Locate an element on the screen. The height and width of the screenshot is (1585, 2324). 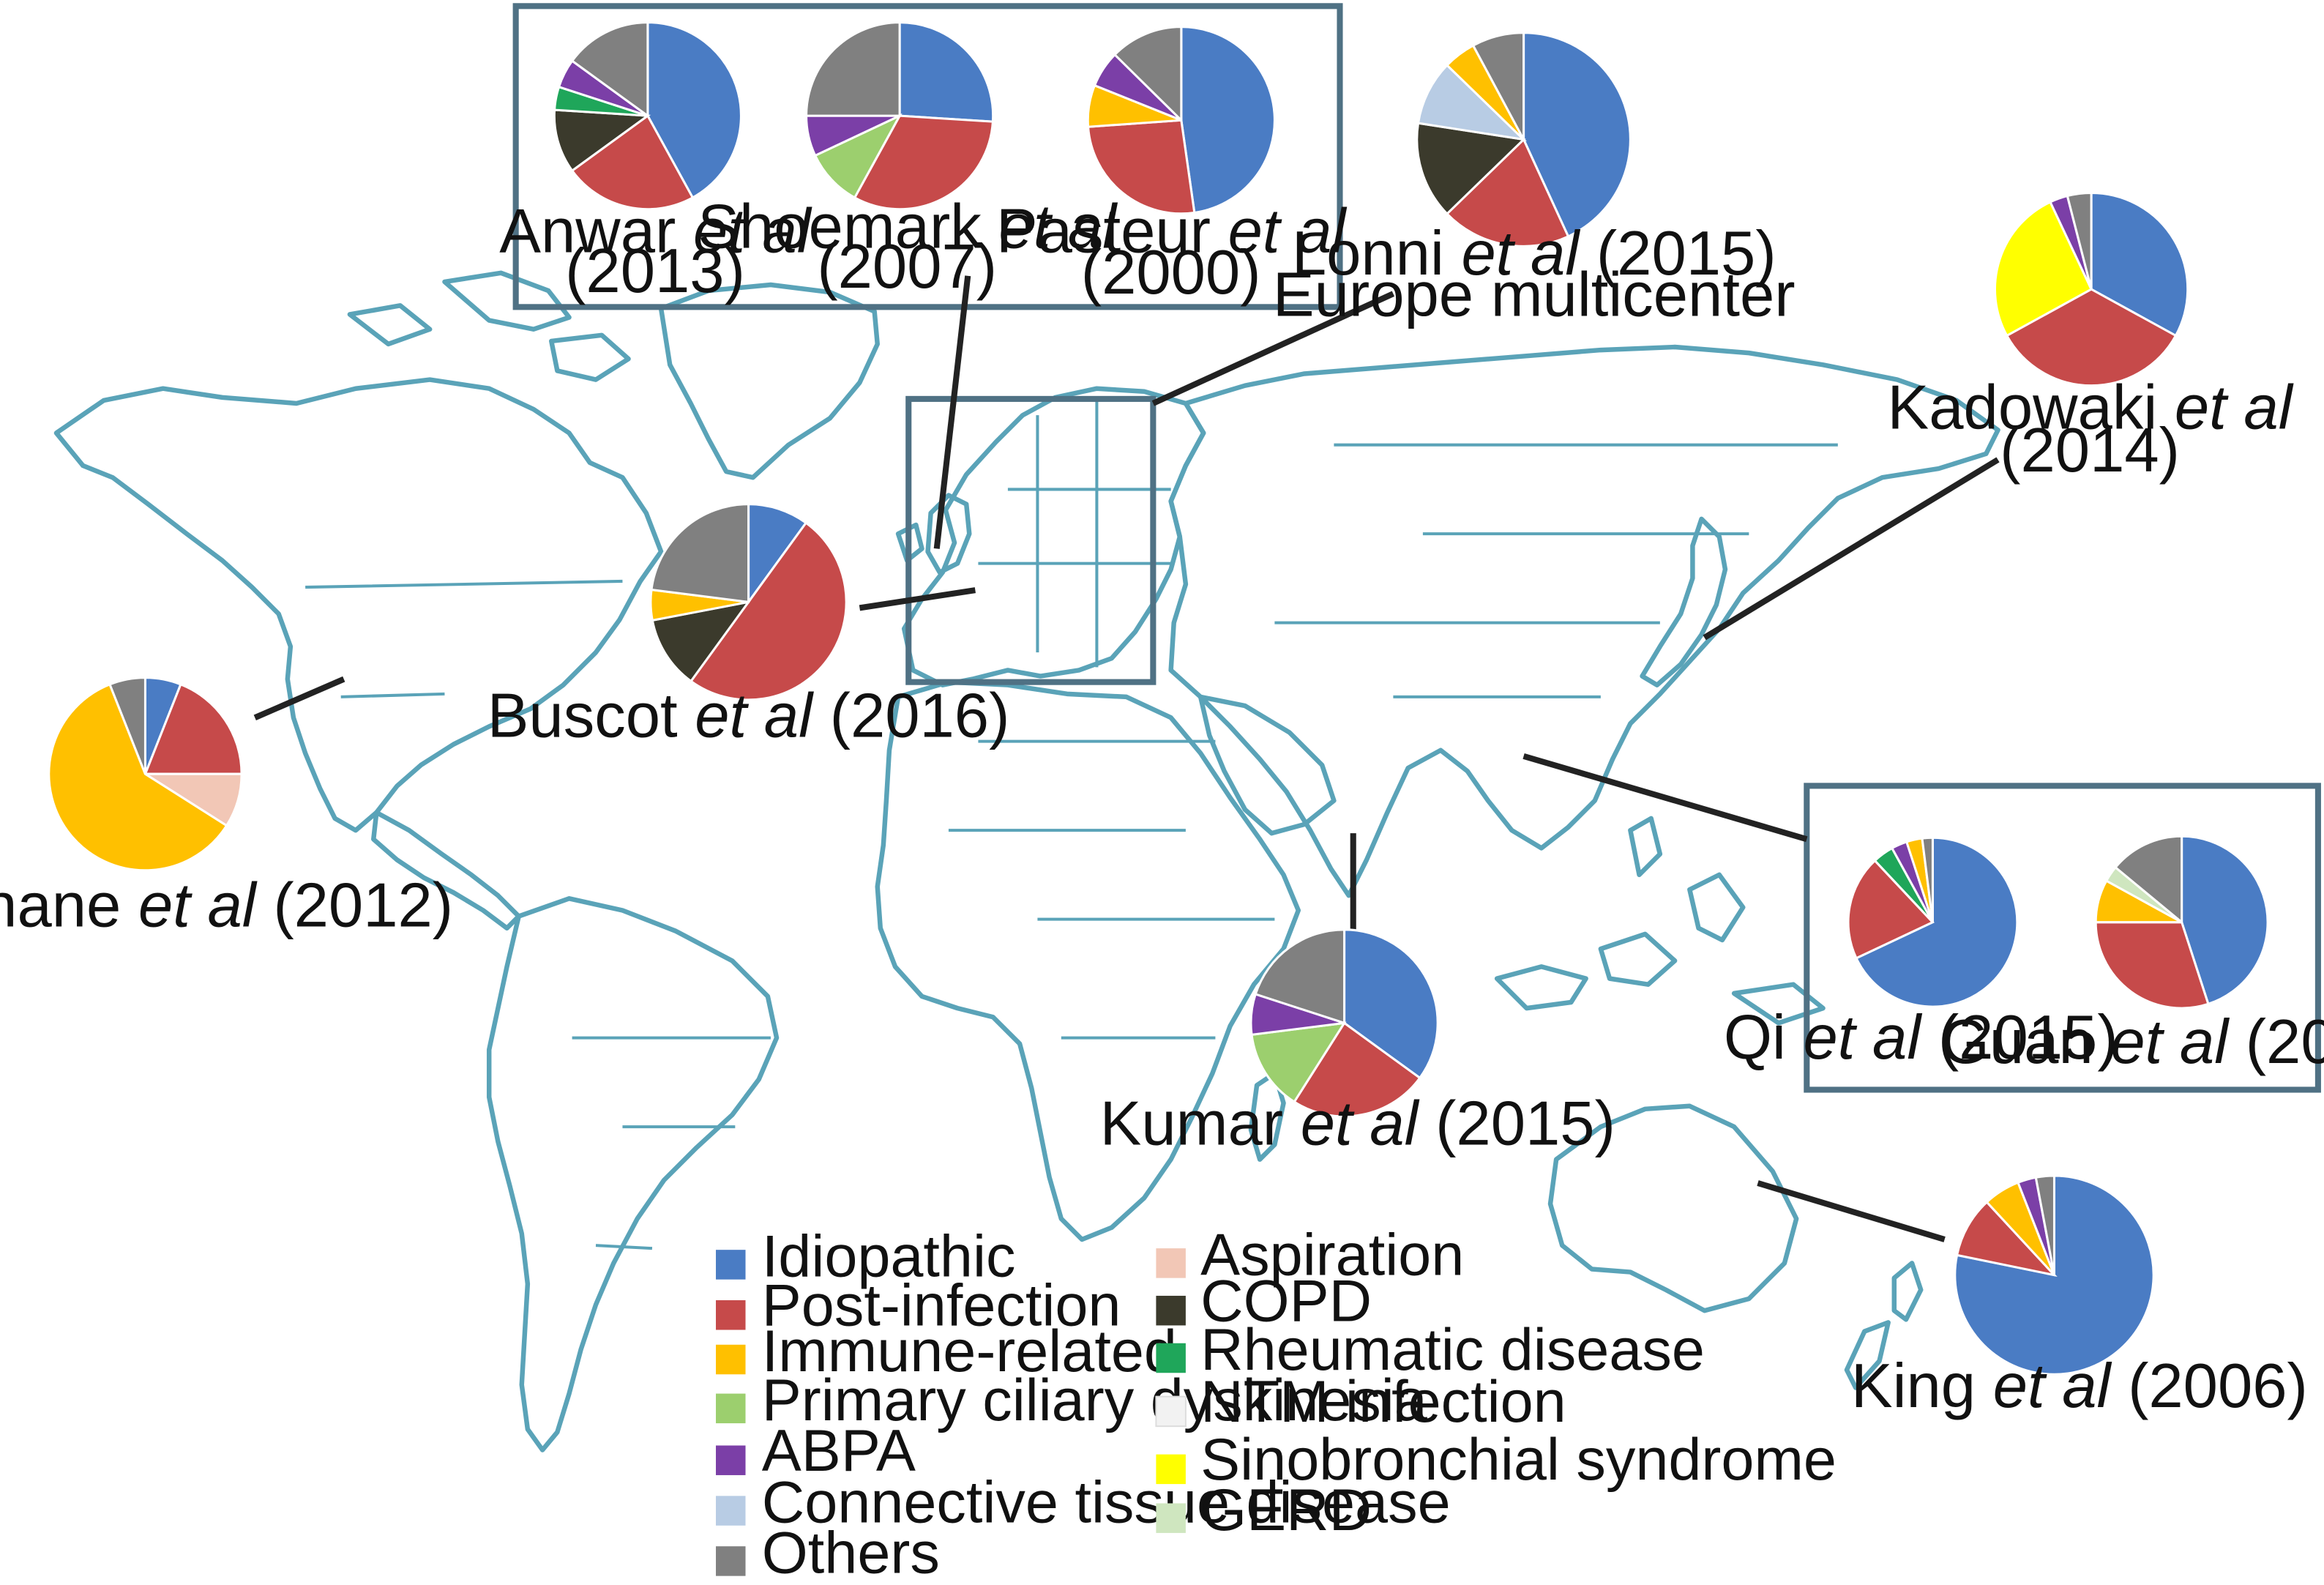
legend-label-gerd: GERD is located at coordinates (1286, 1510).